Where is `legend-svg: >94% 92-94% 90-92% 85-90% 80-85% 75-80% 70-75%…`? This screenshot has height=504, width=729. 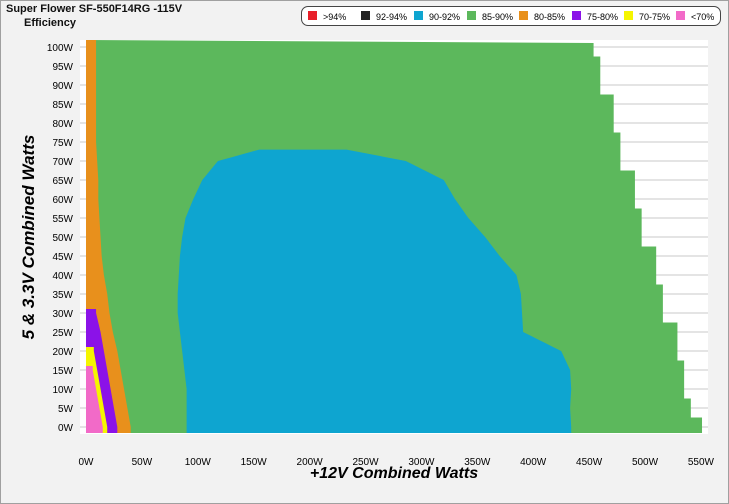
legend-svg: >94% 92-94% 90-92% 85-90% 80-85% 75-80% 70-75%… is located at coordinates (511, 16).